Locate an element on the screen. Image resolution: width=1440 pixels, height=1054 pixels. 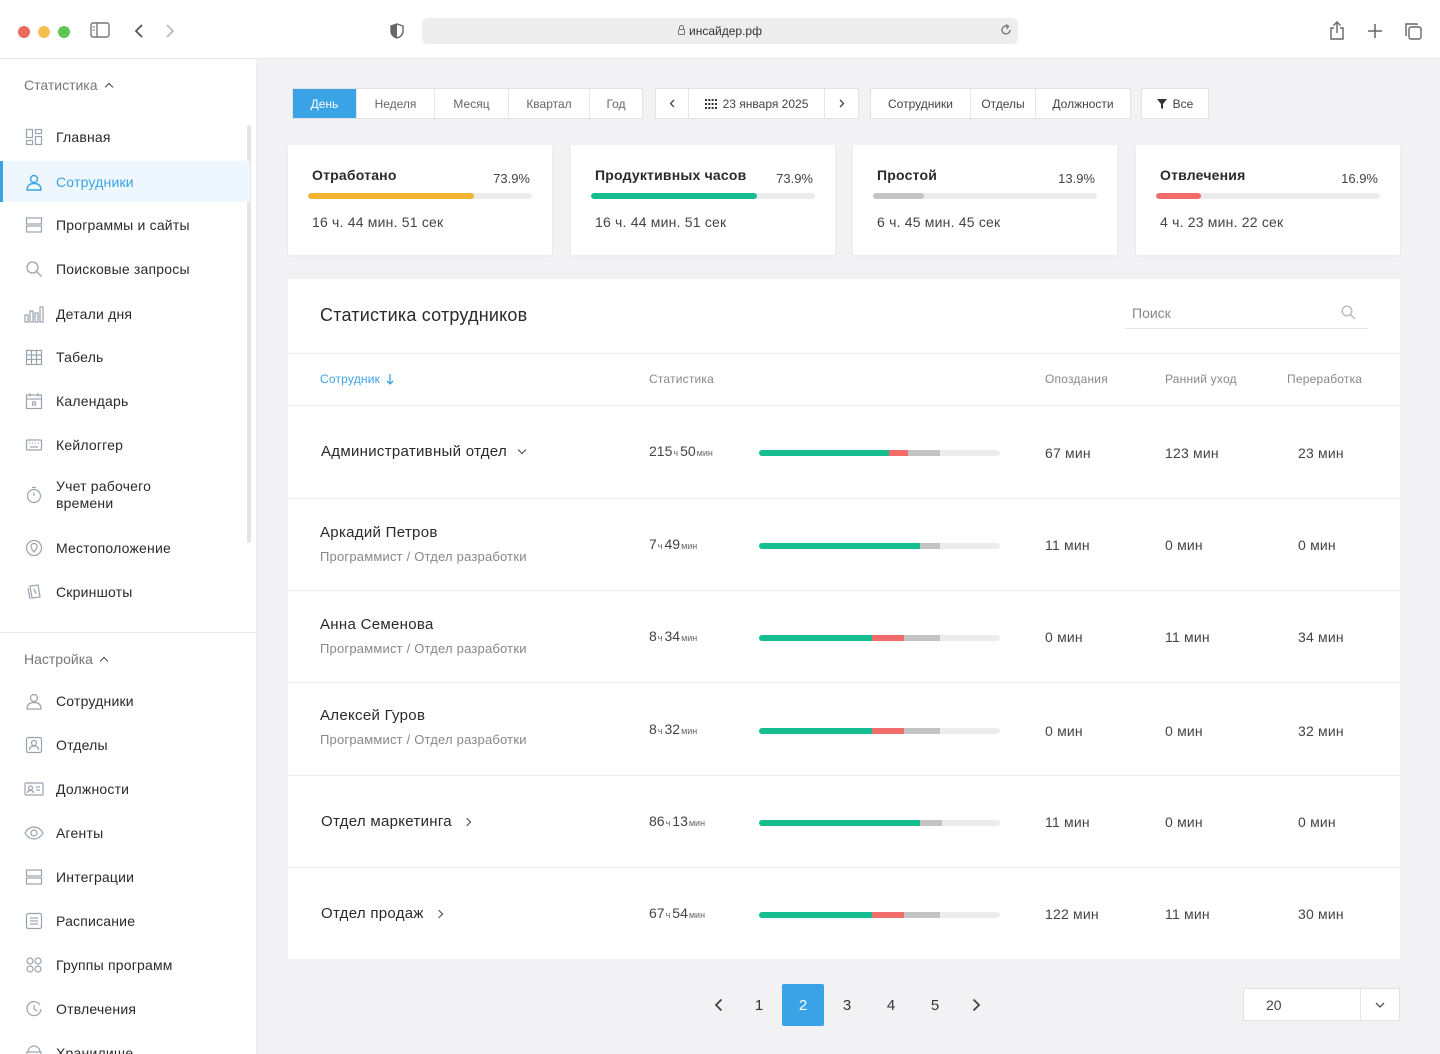
view-departments-button: Отделы is located at coordinates (1003, 103).